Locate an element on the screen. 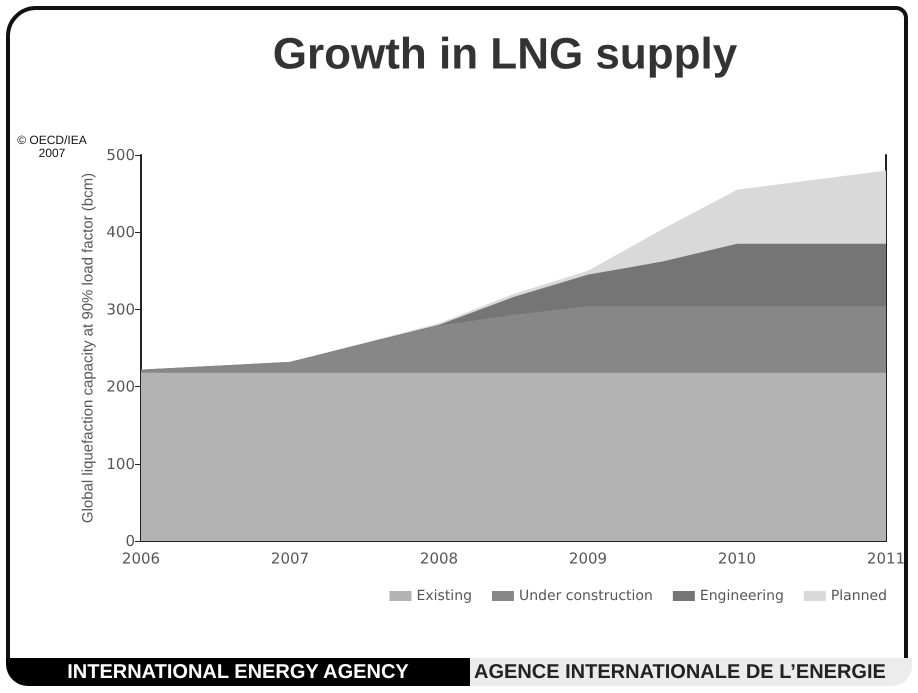  chart-title: Growth in LNG supply is located at coordinates (505, 54).